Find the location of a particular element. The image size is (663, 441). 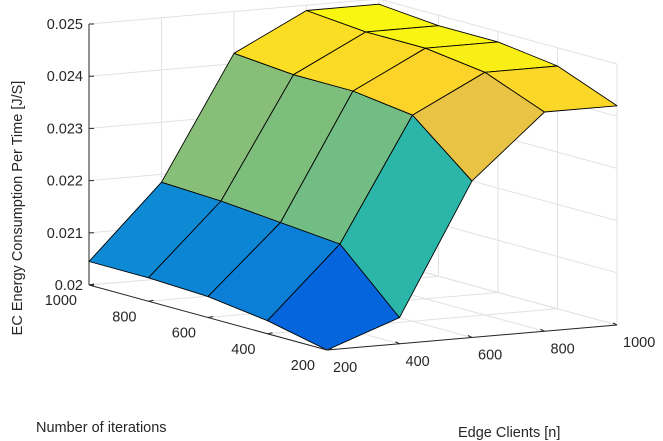

y-axis-label: Number of iterations is located at coordinates (101, 428).